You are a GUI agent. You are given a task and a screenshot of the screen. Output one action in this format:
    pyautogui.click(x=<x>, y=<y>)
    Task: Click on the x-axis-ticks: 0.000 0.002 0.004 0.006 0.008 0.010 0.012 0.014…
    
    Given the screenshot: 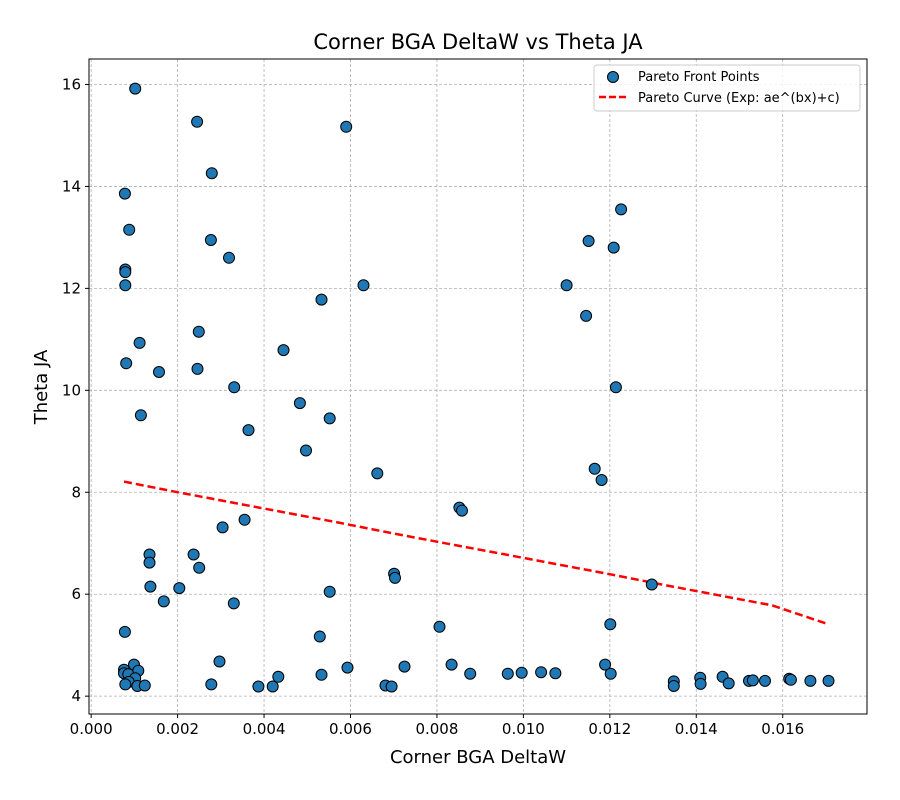 What is the action you would take?
    pyautogui.click(x=437, y=726)
    